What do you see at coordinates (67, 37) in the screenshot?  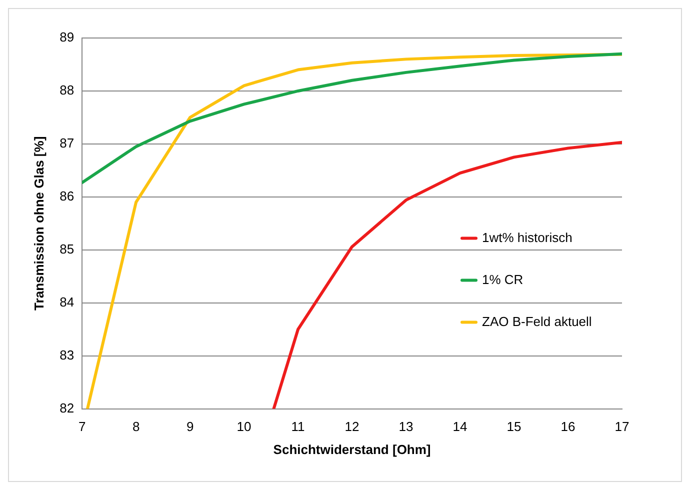 I see `y-tick-label: 89` at bounding box center [67, 37].